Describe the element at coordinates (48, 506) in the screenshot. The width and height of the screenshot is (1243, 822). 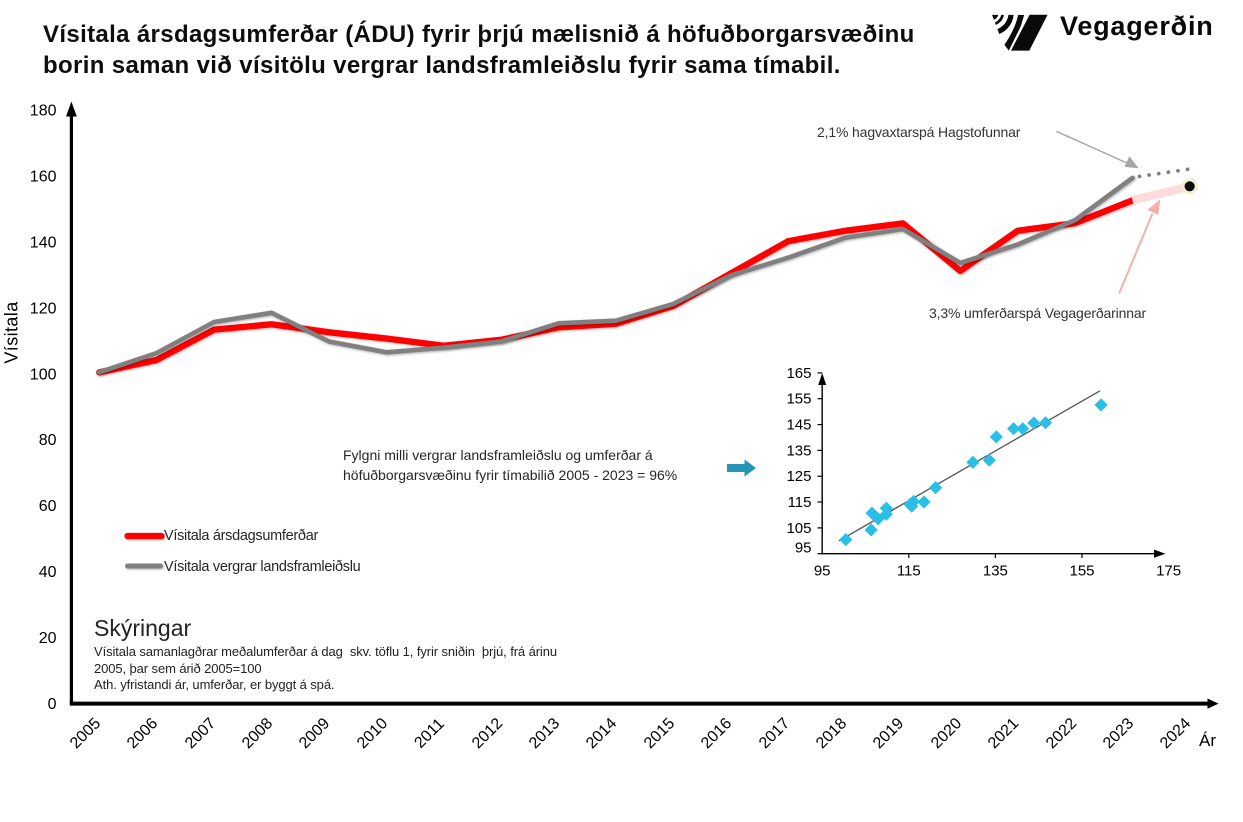
I see `svg-text: 60` at that location.